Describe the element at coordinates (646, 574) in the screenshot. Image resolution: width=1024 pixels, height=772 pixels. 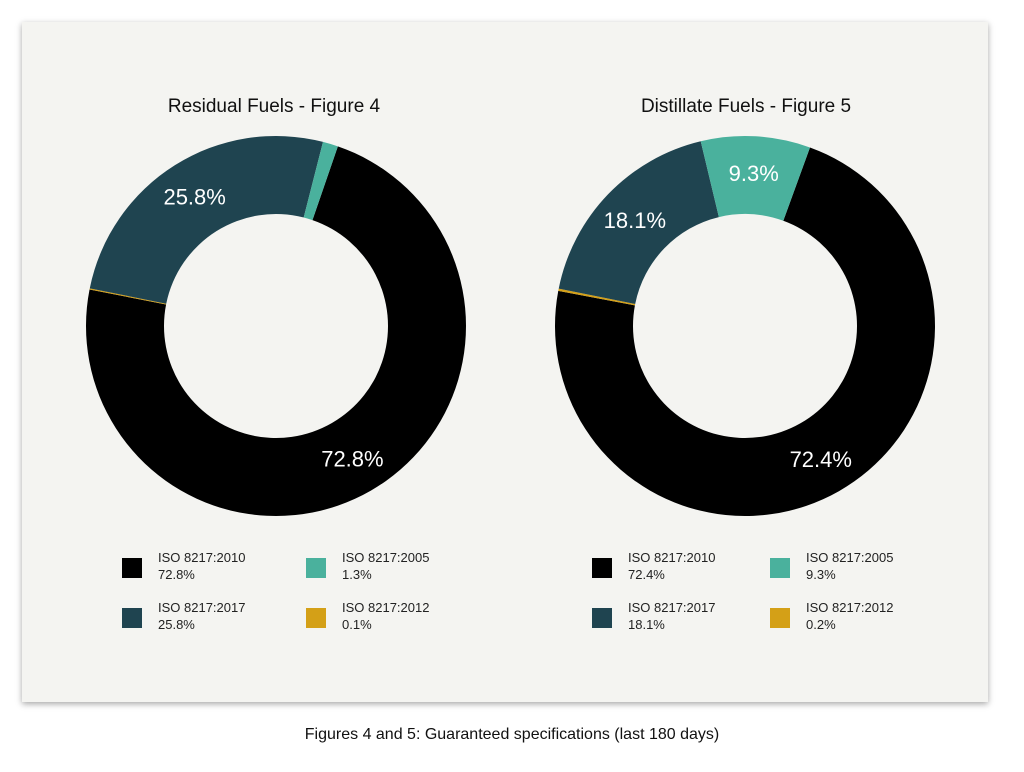
I see `legend-value: 72.4%` at that location.